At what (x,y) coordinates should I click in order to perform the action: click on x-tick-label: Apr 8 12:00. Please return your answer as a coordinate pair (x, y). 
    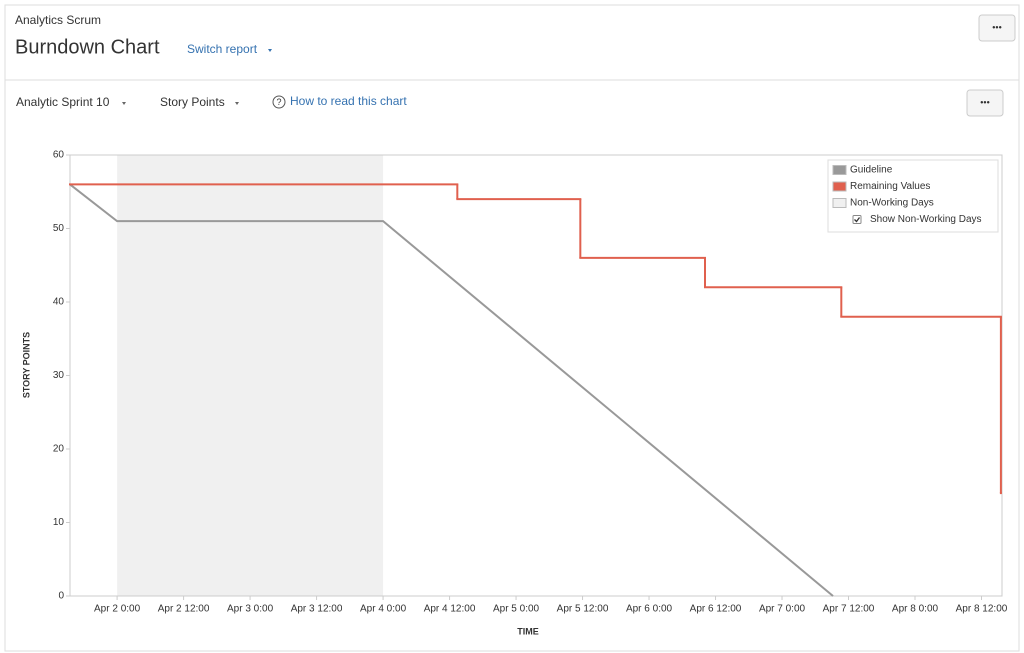
    Looking at the image, I should click on (982, 609).